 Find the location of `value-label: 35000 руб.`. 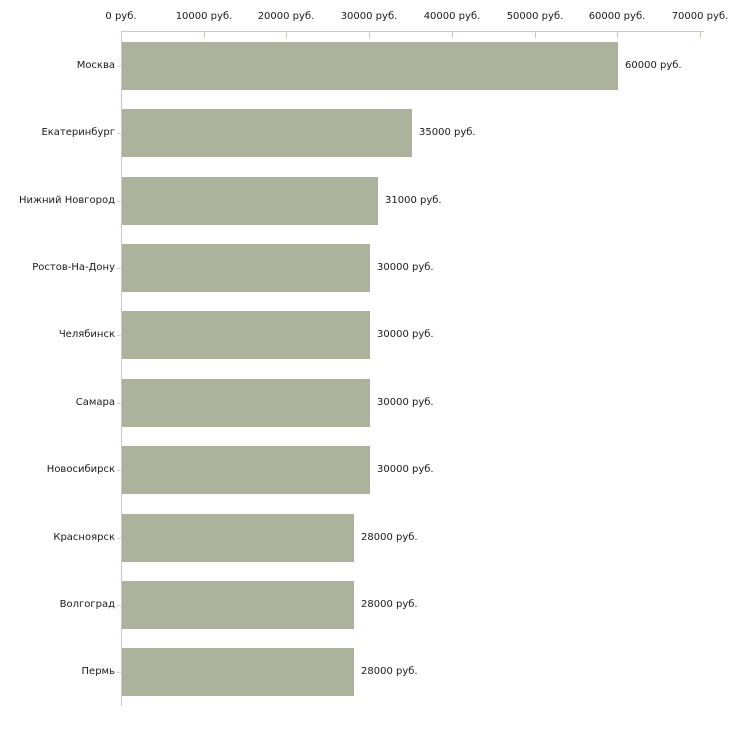

value-label: 35000 руб. is located at coordinates (447, 132).